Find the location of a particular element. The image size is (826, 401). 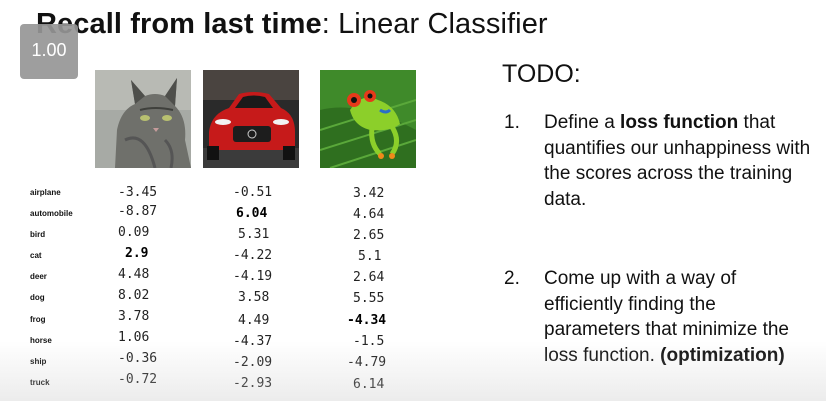

cat-score: -0.72 is located at coordinates (138, 379).